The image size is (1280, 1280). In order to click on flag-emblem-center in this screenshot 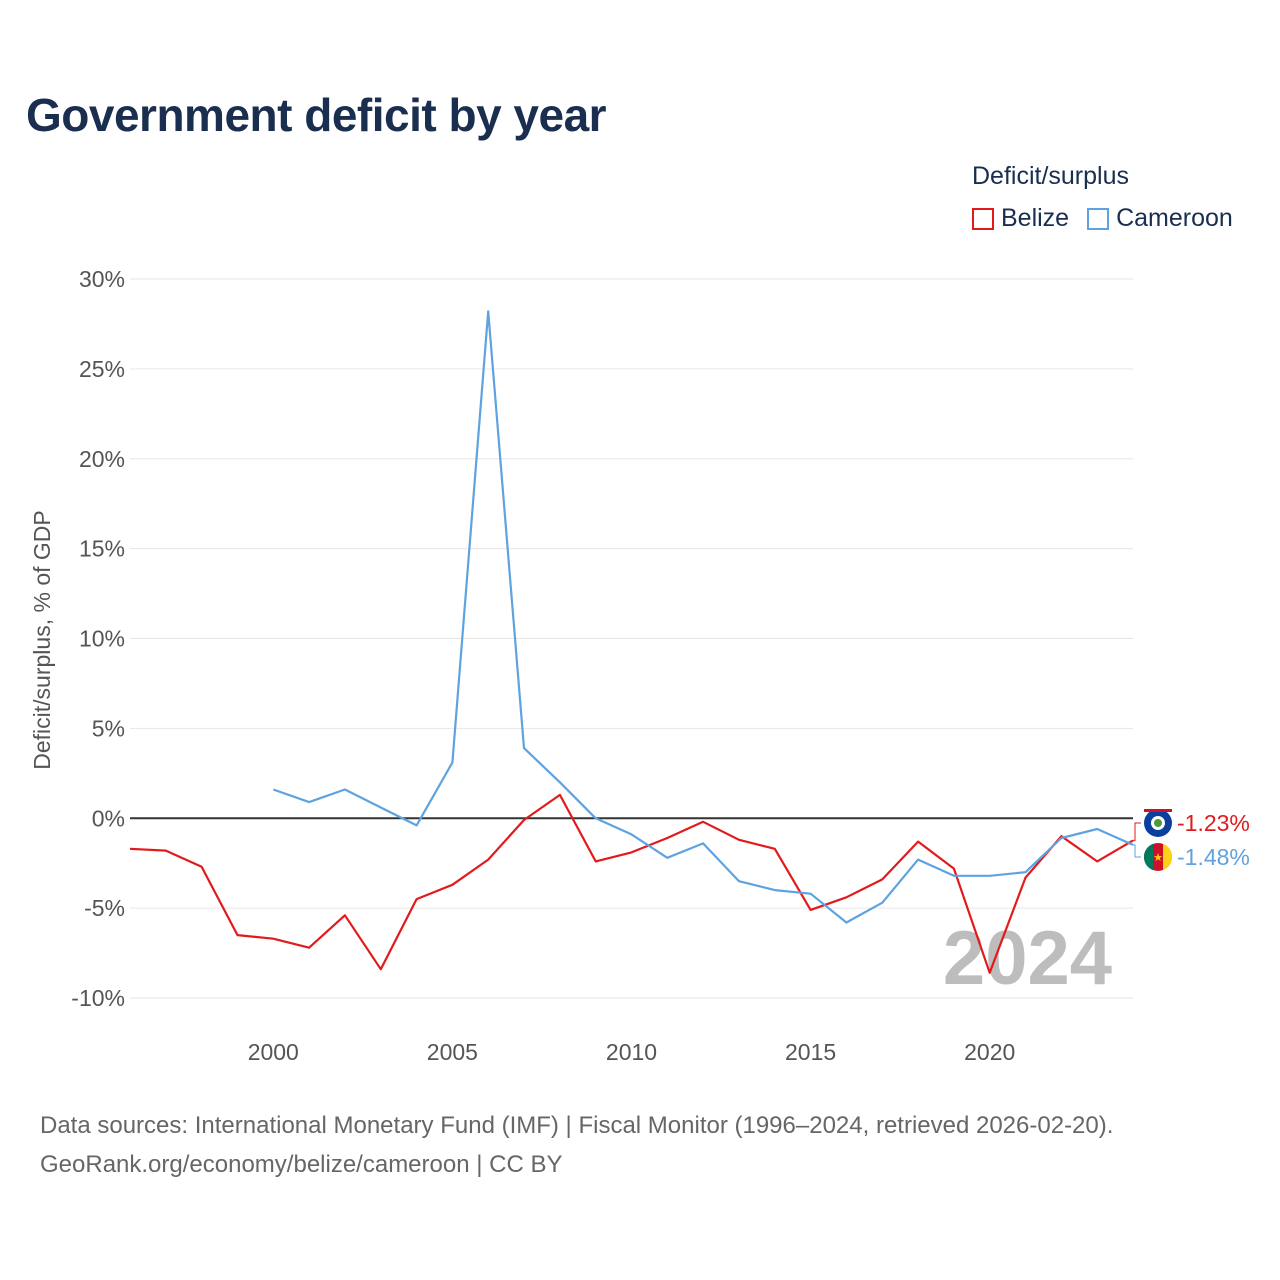, I will do `click(1158, 823)`.